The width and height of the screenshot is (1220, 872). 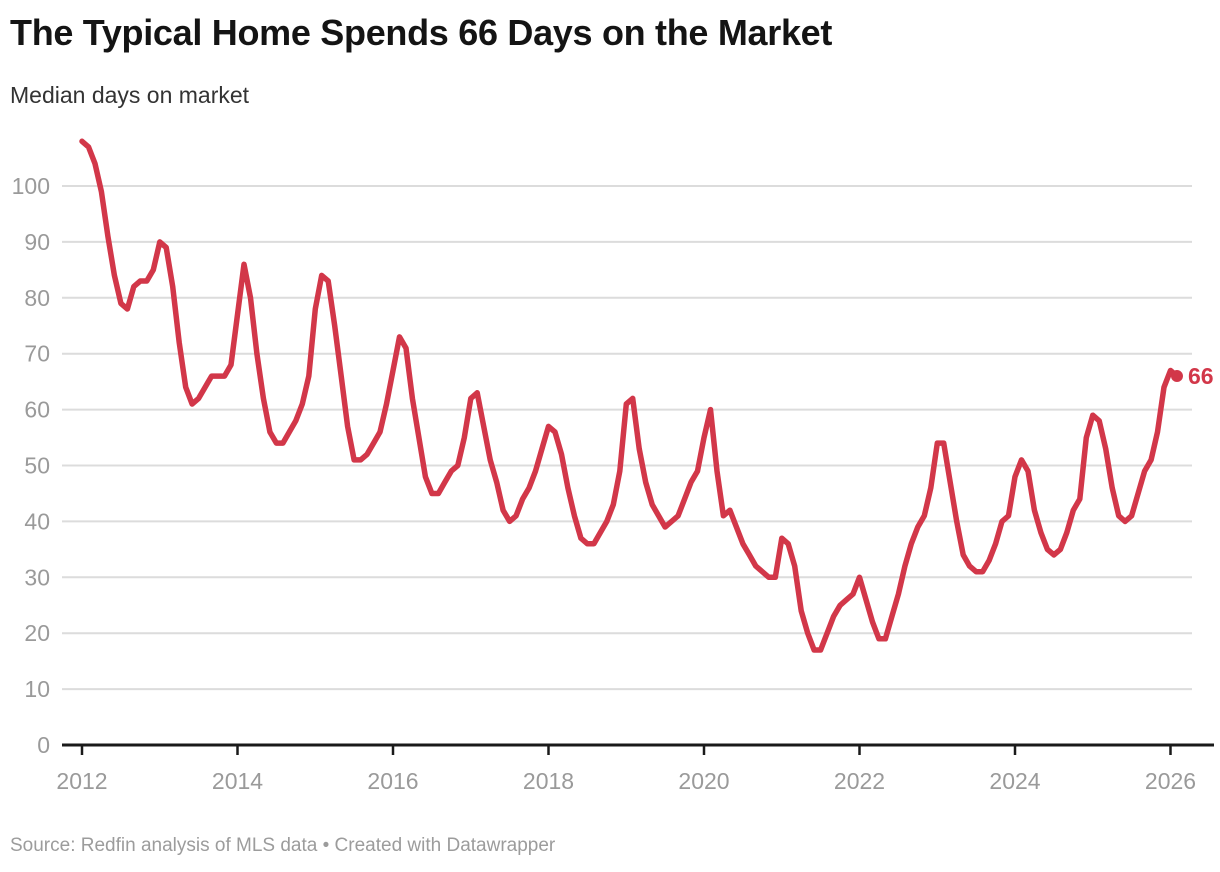 I want to click on x-axis-tick-label: 2026, so click(x=1170, y=781).